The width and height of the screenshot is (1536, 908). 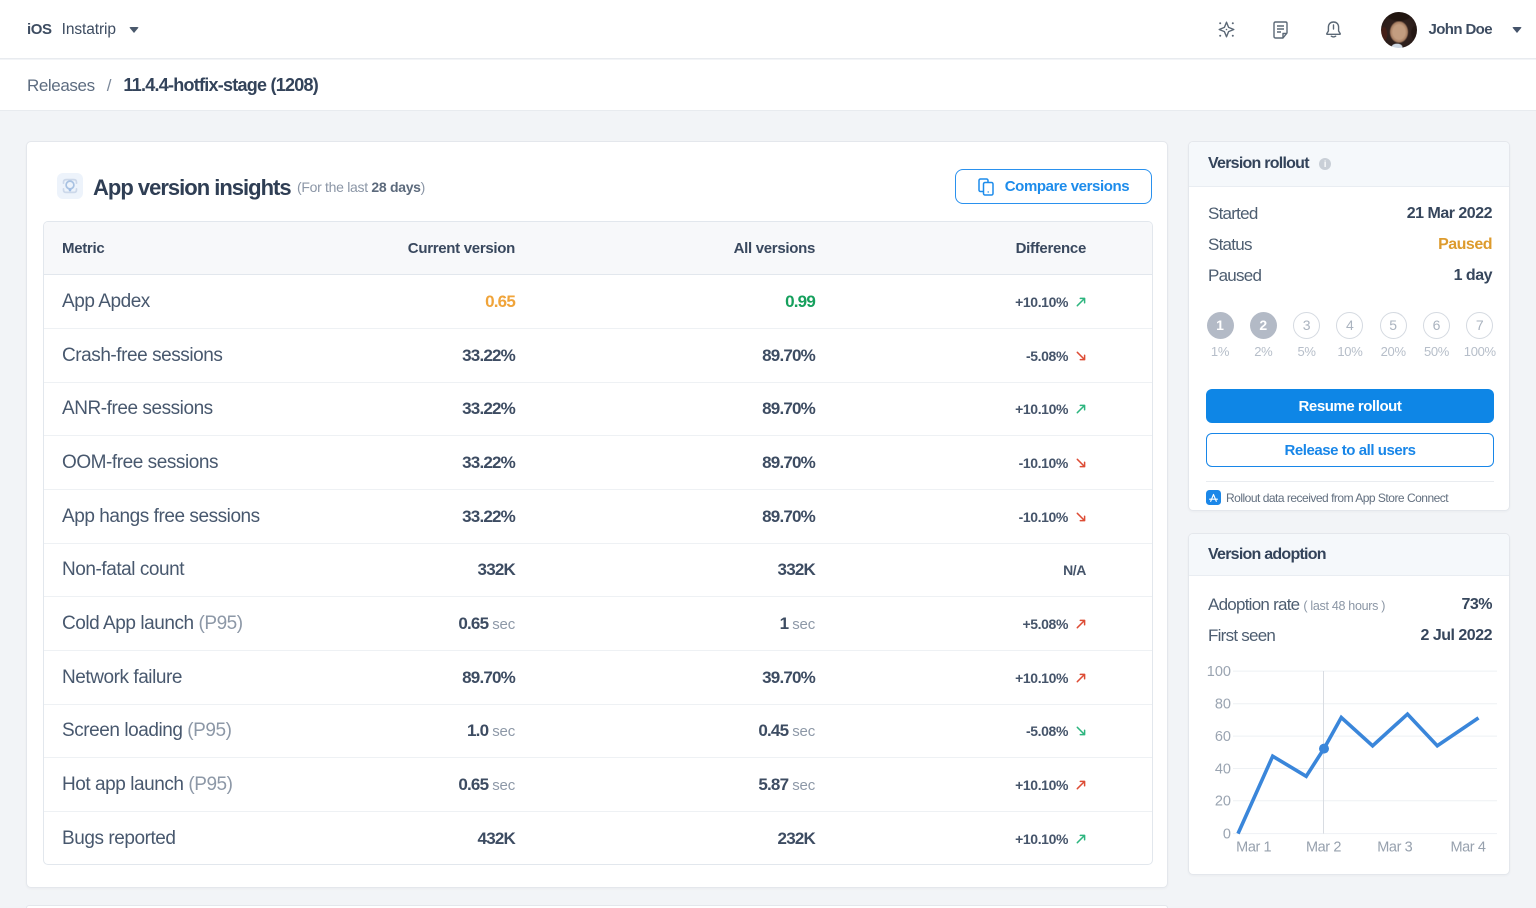 I want to click on svg-text: Mar 4, so click(x=1467, y=848).